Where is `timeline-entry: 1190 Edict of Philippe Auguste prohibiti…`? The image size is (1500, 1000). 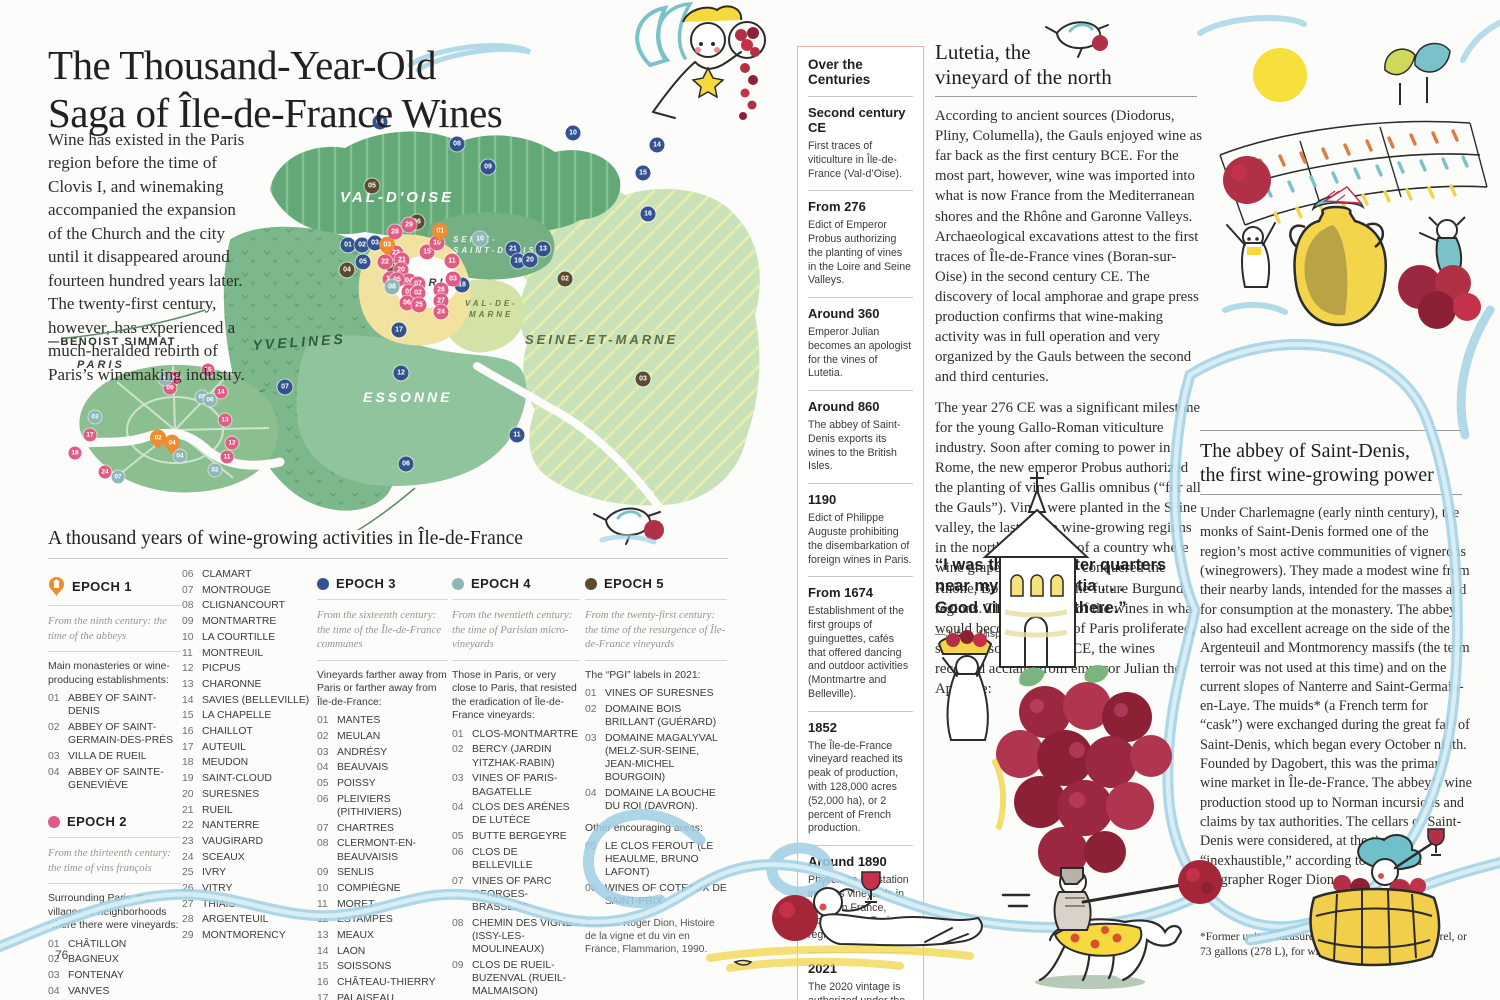
timeline-entry: 1190 Edict of Philippe Auguste prohibiti… is located at coordinates (860, 529).